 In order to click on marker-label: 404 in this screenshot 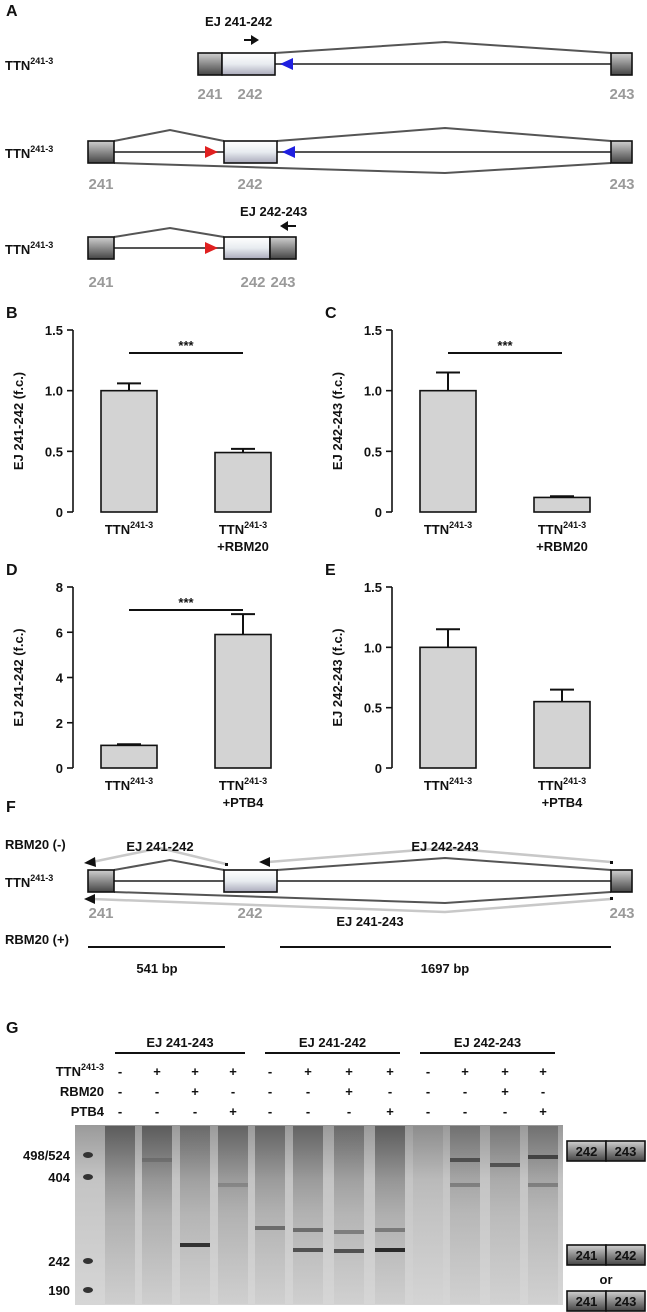, I will do `click(59, 1177)`.